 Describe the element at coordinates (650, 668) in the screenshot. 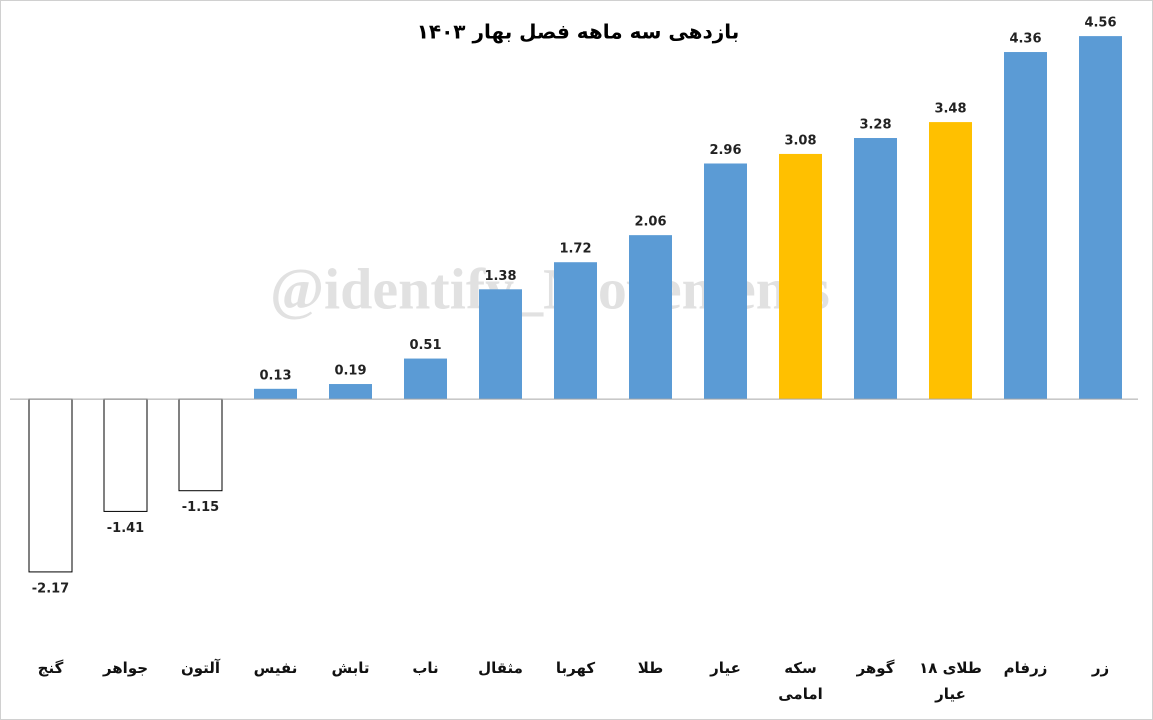

I see `x-tick-label: طلا` at that location.